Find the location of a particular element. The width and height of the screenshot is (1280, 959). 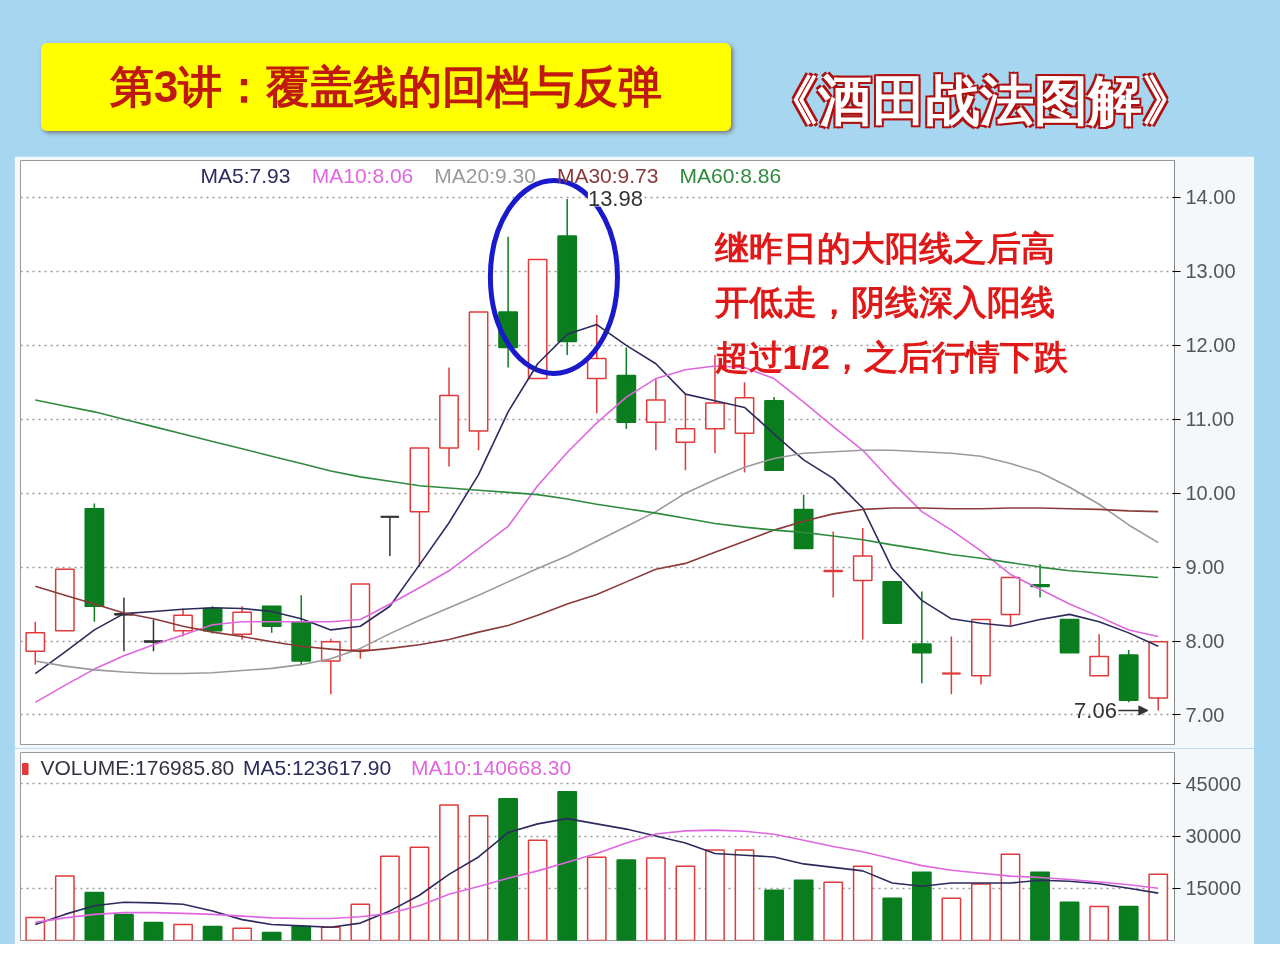

text: MA5:7.93 is located at coordinates (245, 175).